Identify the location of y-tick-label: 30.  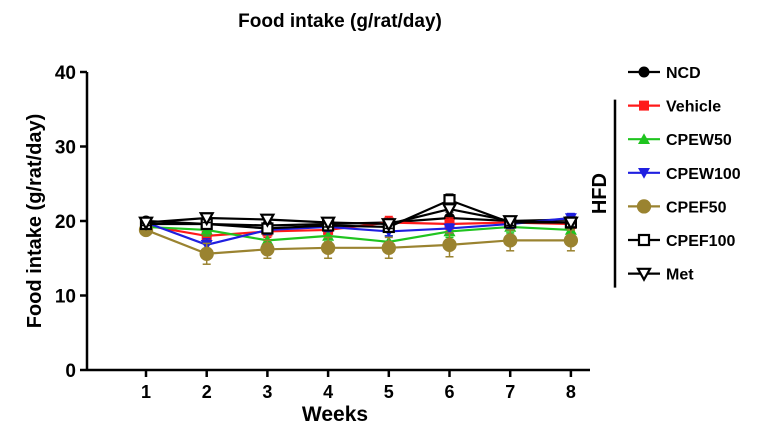
(65, 148).